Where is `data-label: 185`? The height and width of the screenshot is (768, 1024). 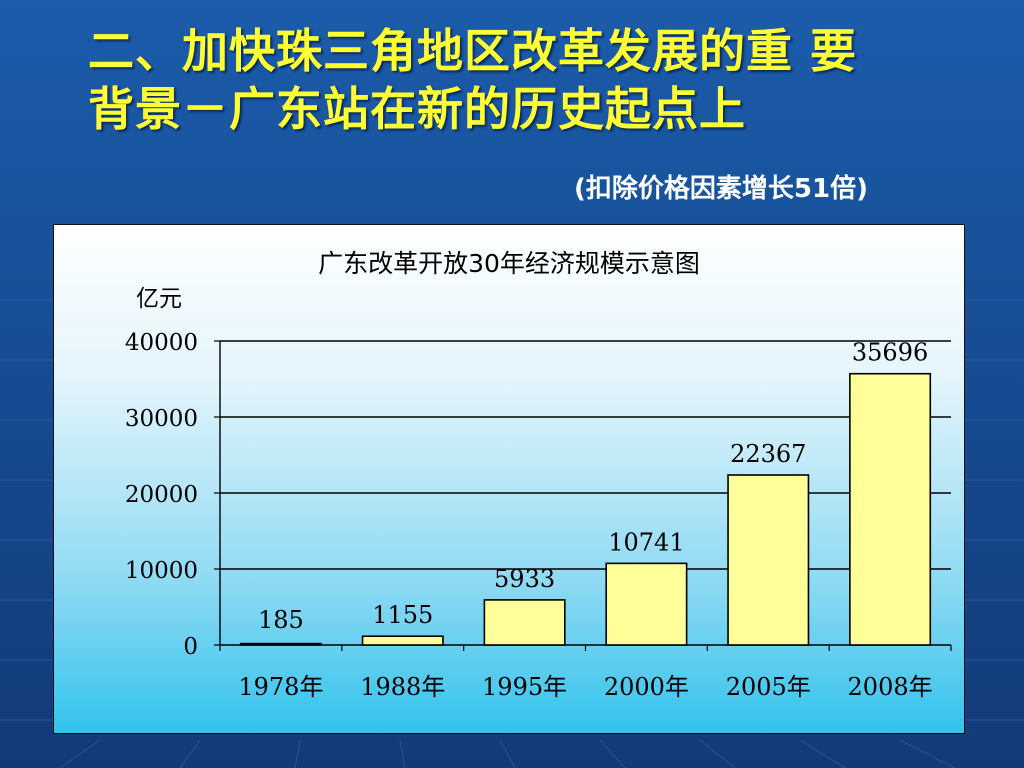
data-label: 185 is located at coordinates (281, 620).